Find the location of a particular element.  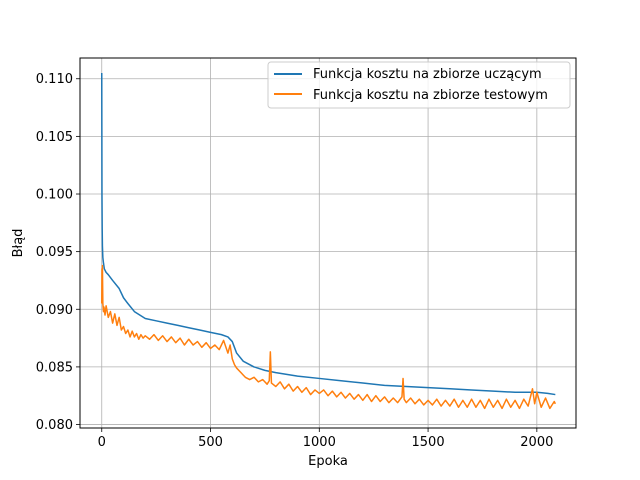

legend-box is located at coordinates (419, 85).